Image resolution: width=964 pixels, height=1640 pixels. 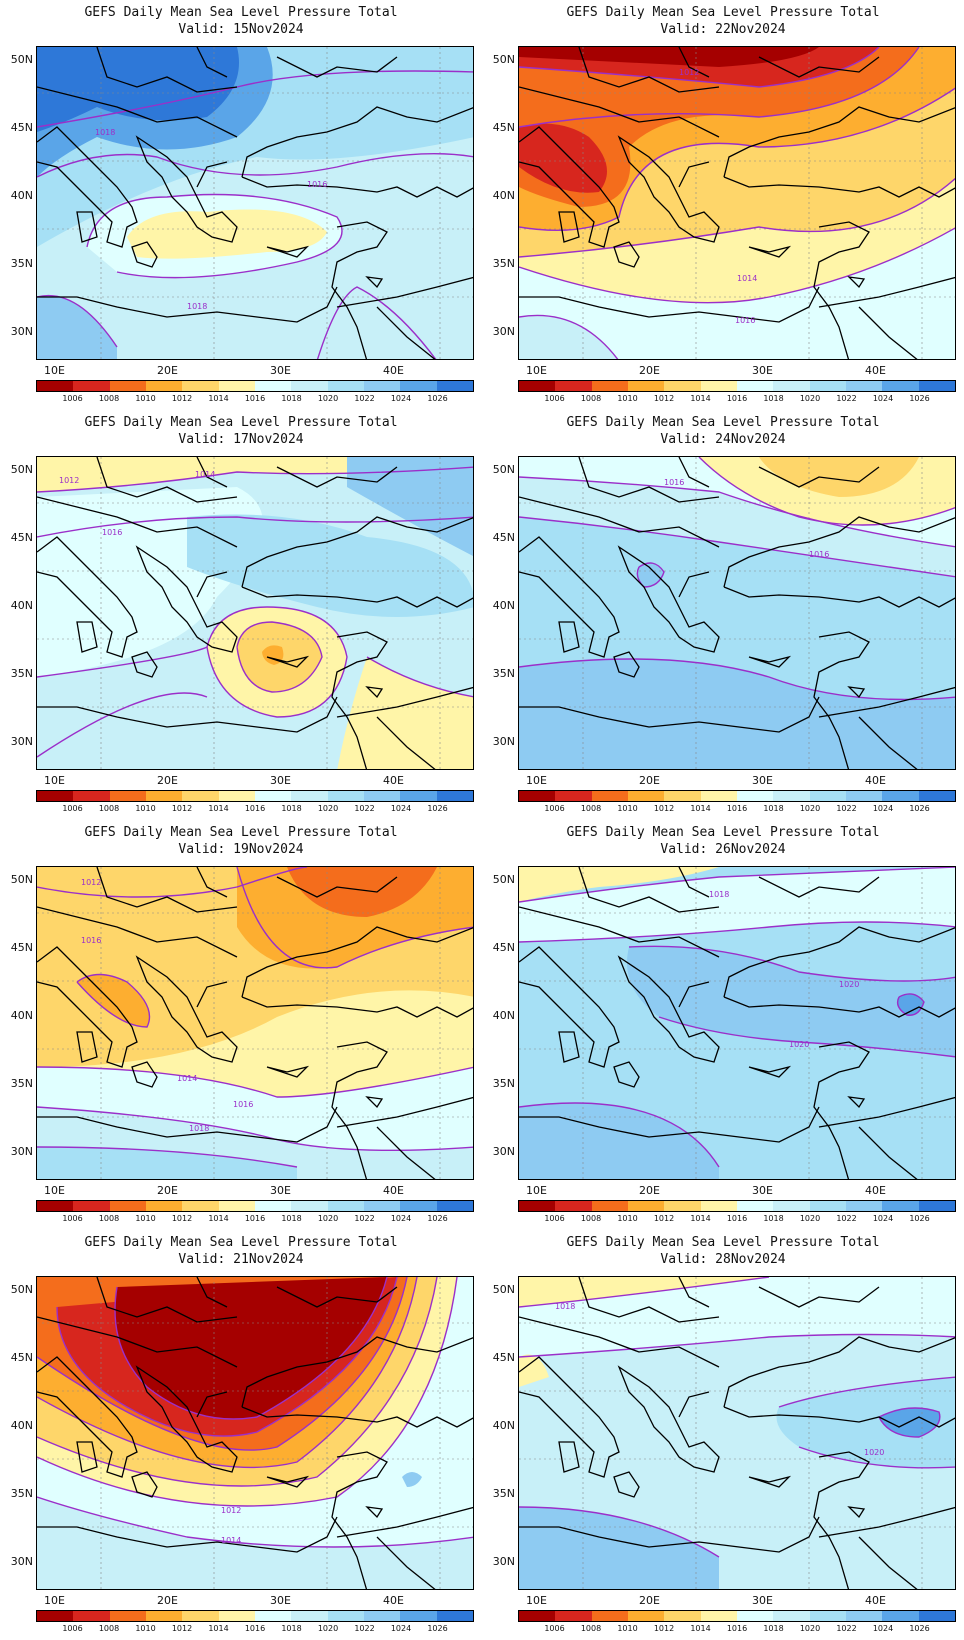 I want to click on longitude-label: 10E, so click(x=54, y=1600).